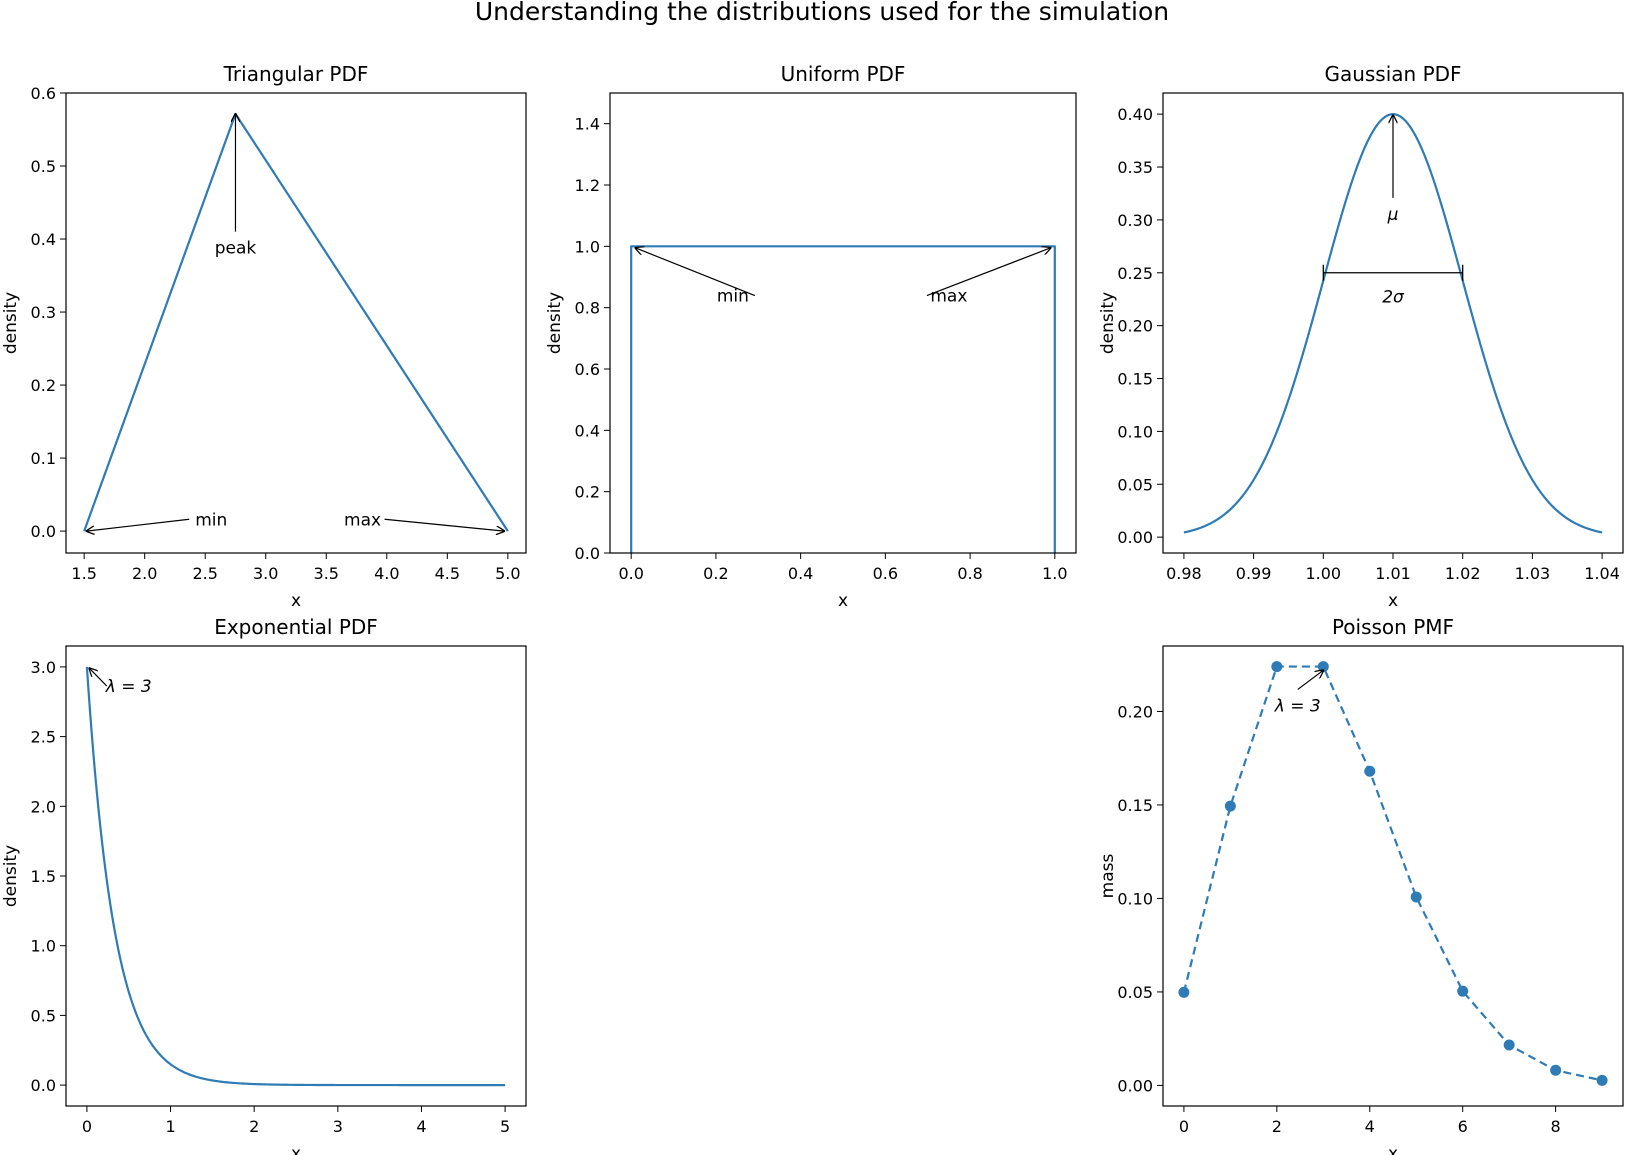  I want to click on gaussian-y-tick-label: 0.25, so click(1135, 273).